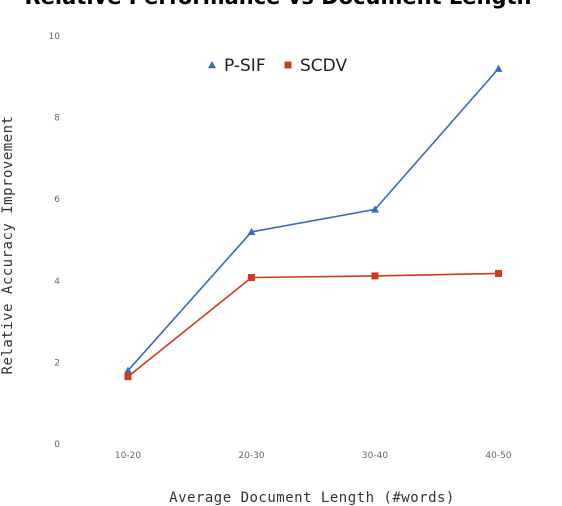 The image size is (562, 506). What do you see at coordinates (128, 456) in the screenshot?
I see `x-tick-label: 10-20` at bounding box center [128, 456].